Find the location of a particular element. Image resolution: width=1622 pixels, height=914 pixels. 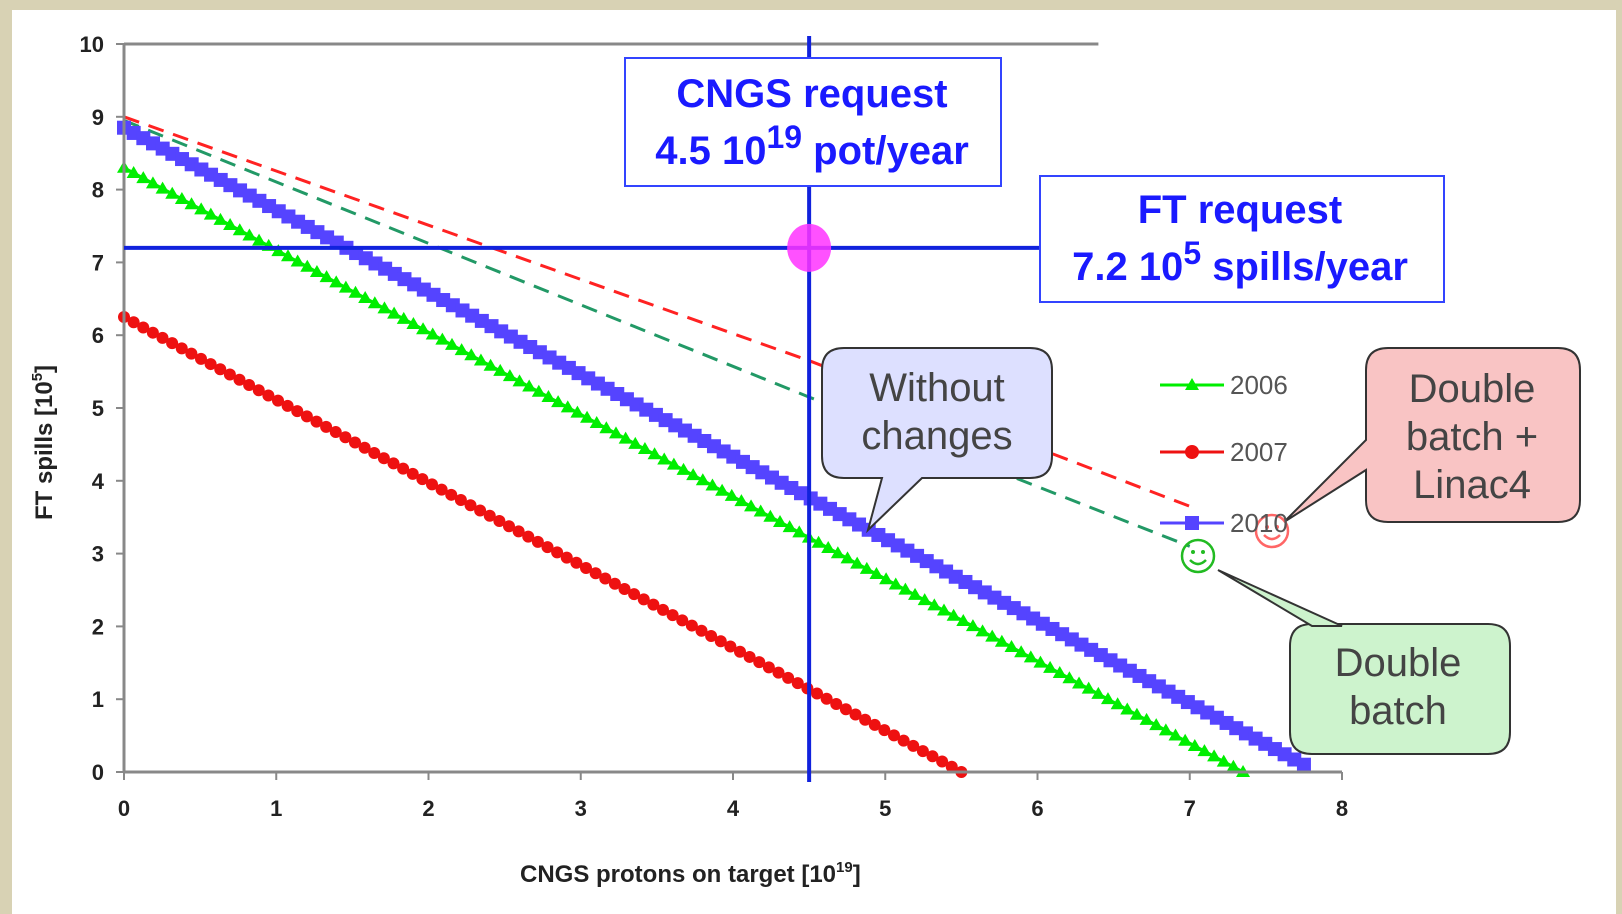

ft-request-box: FT request 7.2 105 spills/year is located at coordinates (1242, 239).